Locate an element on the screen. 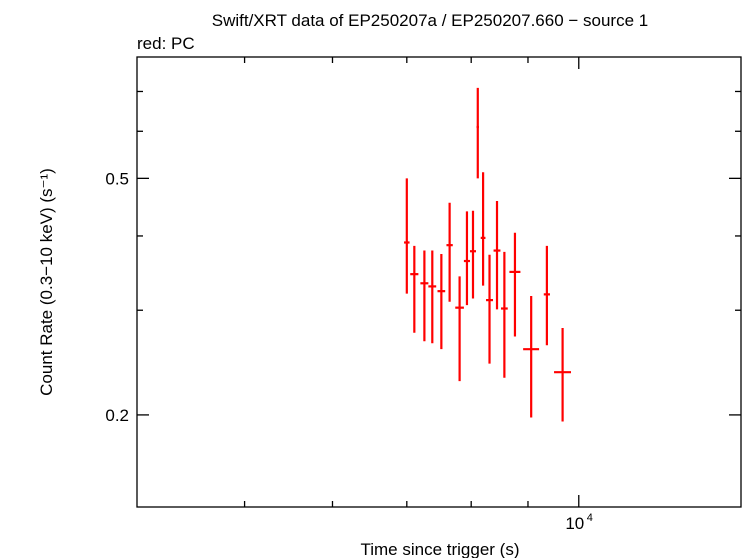 This screenshot has width=746, height=558. y-axis-label: Count Rate (0.3−10 keV) (s⁻¹) is located at coordinates (46, 282).